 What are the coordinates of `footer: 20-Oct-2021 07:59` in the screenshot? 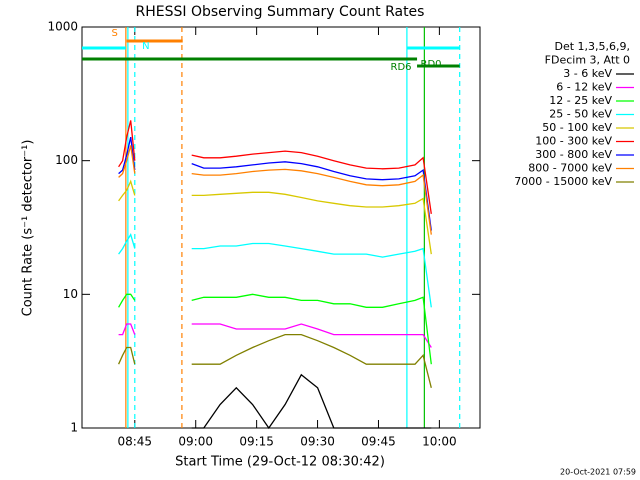 It's located at (598, 472).